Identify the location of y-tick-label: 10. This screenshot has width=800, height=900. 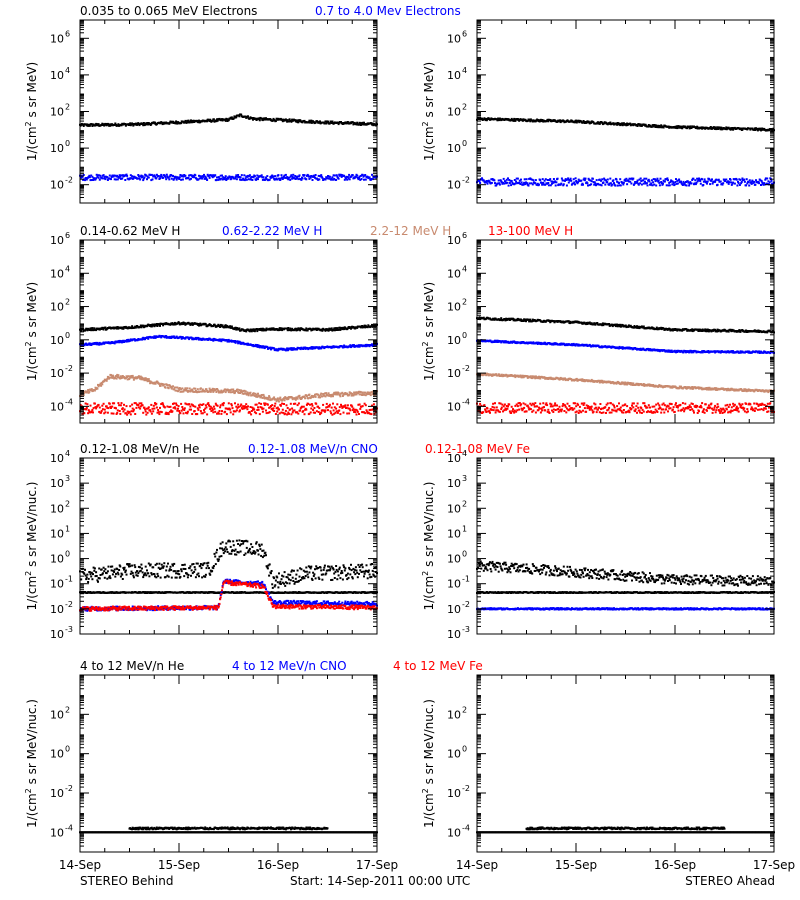
(454, 148).